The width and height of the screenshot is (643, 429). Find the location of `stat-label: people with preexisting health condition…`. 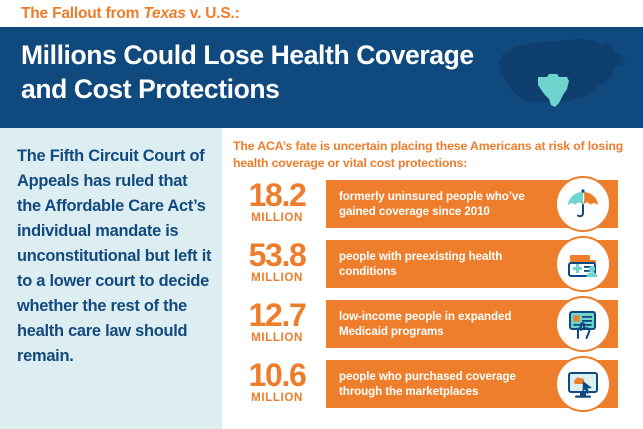

stat-label: people with preexisting health condition… is located at coordinates (421, 263).